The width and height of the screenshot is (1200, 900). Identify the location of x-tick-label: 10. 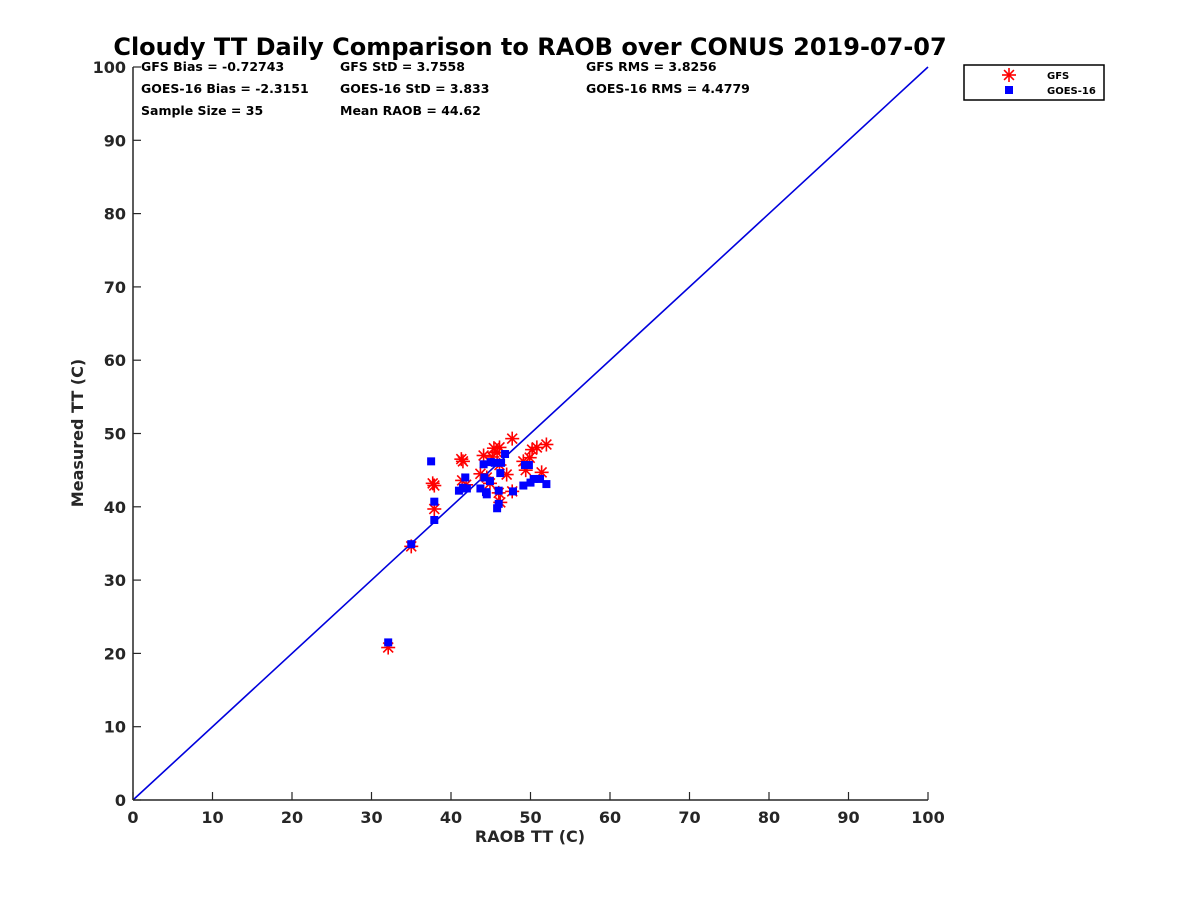
(212, 817).